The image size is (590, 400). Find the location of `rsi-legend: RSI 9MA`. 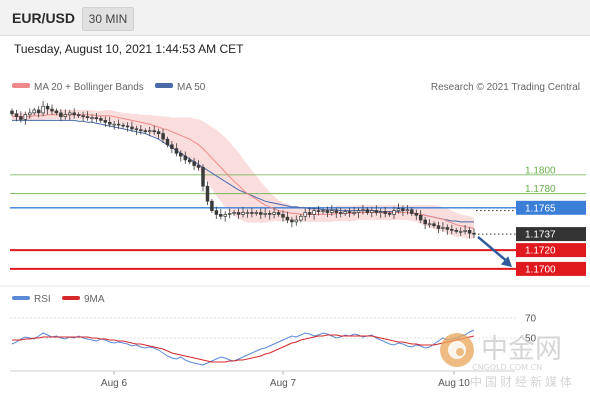

rsi-legend: RSI 9MA is located at coordinates (58, 299).